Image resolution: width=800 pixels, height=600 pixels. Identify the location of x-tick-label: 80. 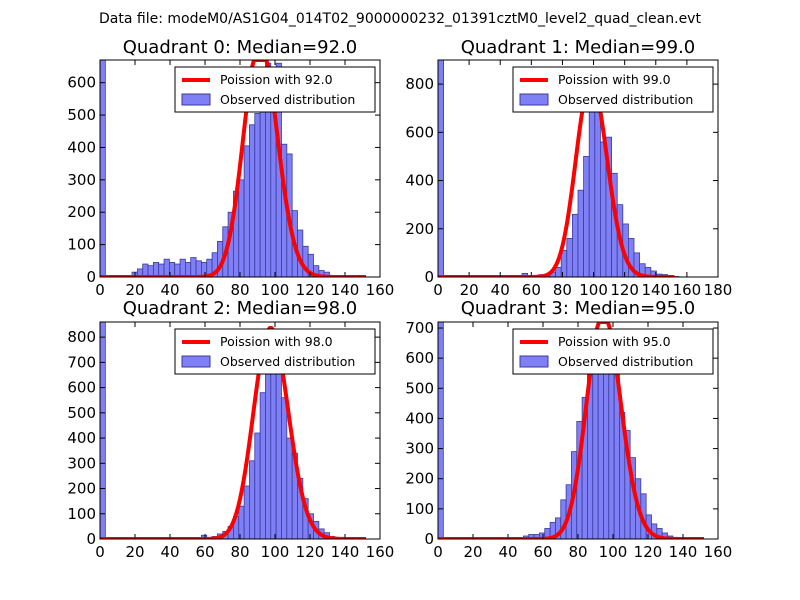
(239, 290).